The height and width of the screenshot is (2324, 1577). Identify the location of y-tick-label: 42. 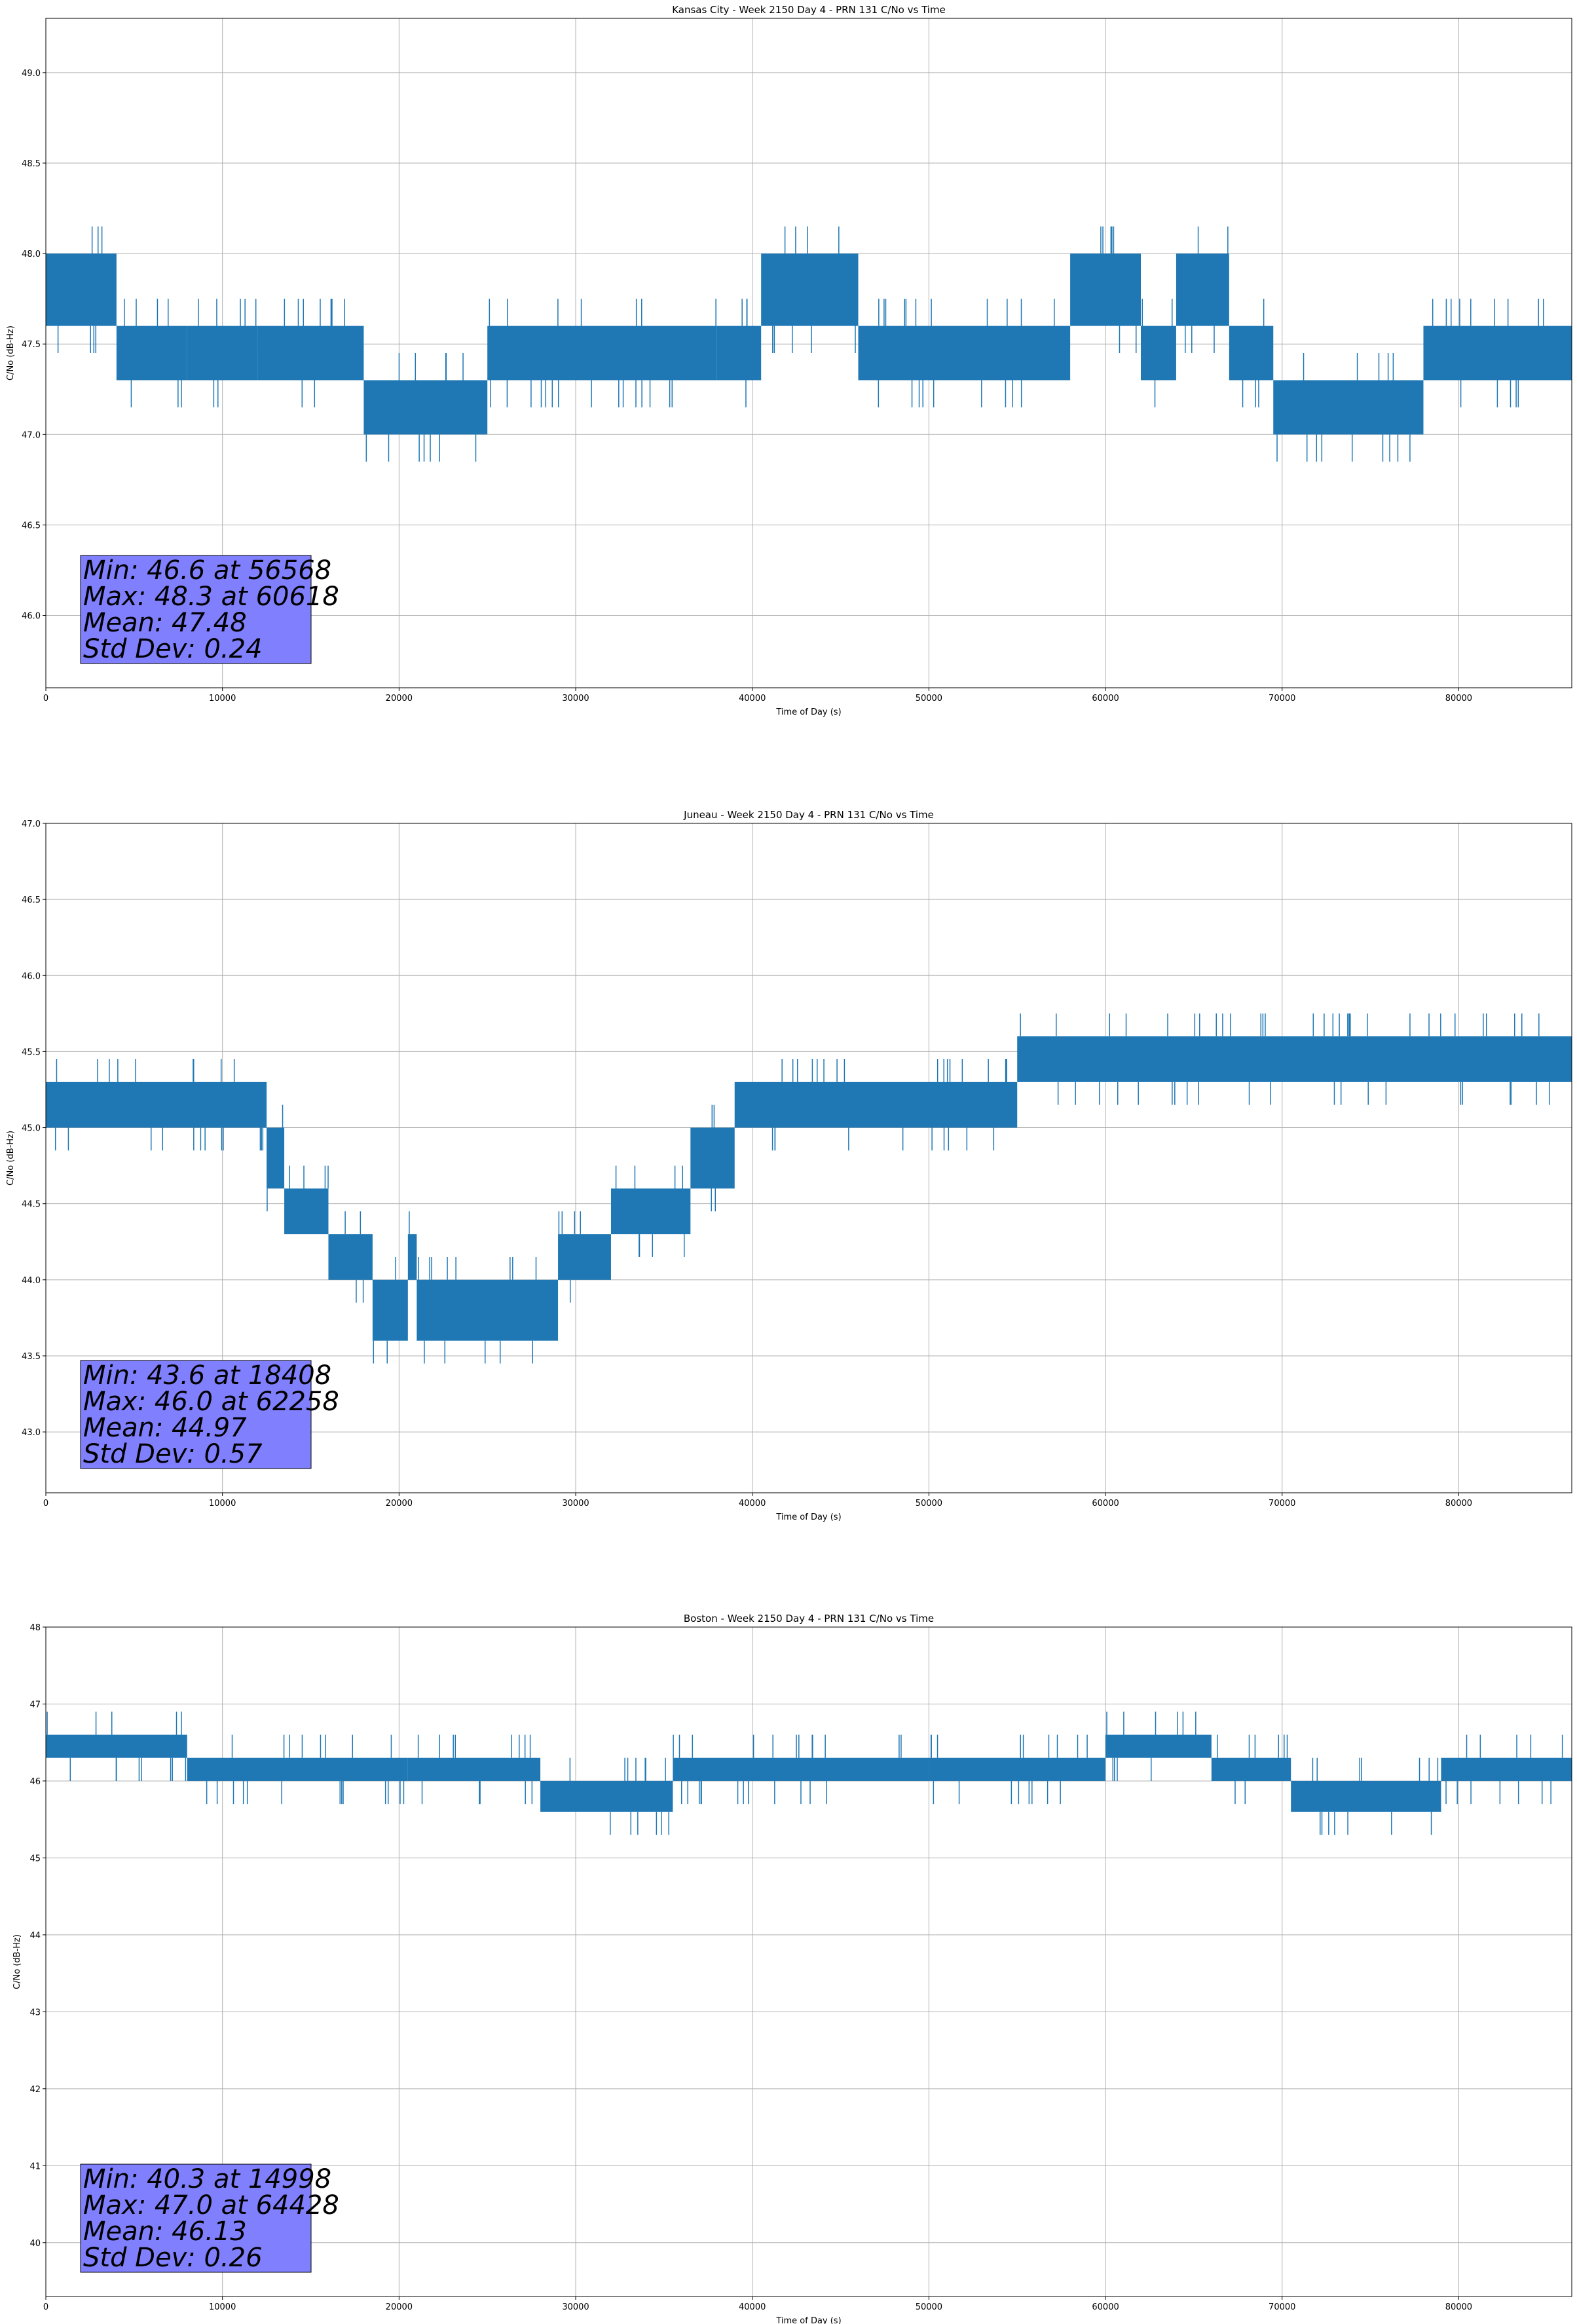
(35, 2090).